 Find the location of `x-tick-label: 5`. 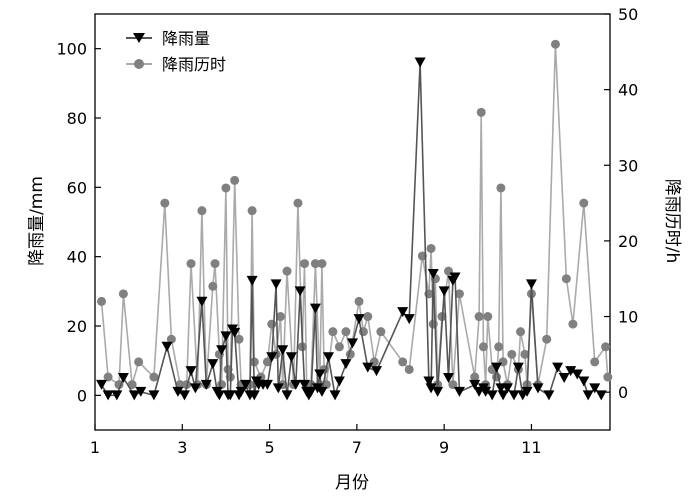

x-tick-label: 5 is located at coordinates (269, 447).